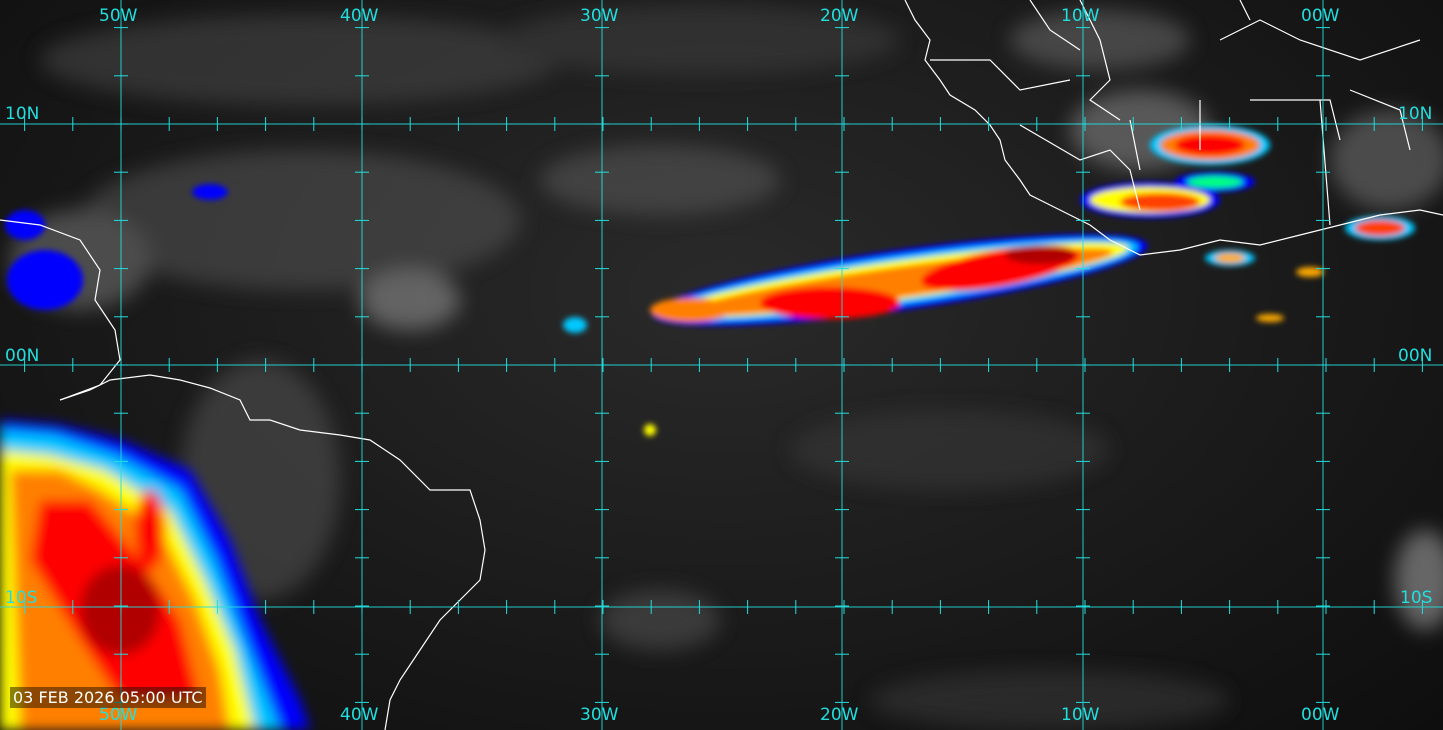 The height and width of the screenshot is (730, 1443). I want to click on lon-label-10w-bottom: 10W, so click(1080, 715).